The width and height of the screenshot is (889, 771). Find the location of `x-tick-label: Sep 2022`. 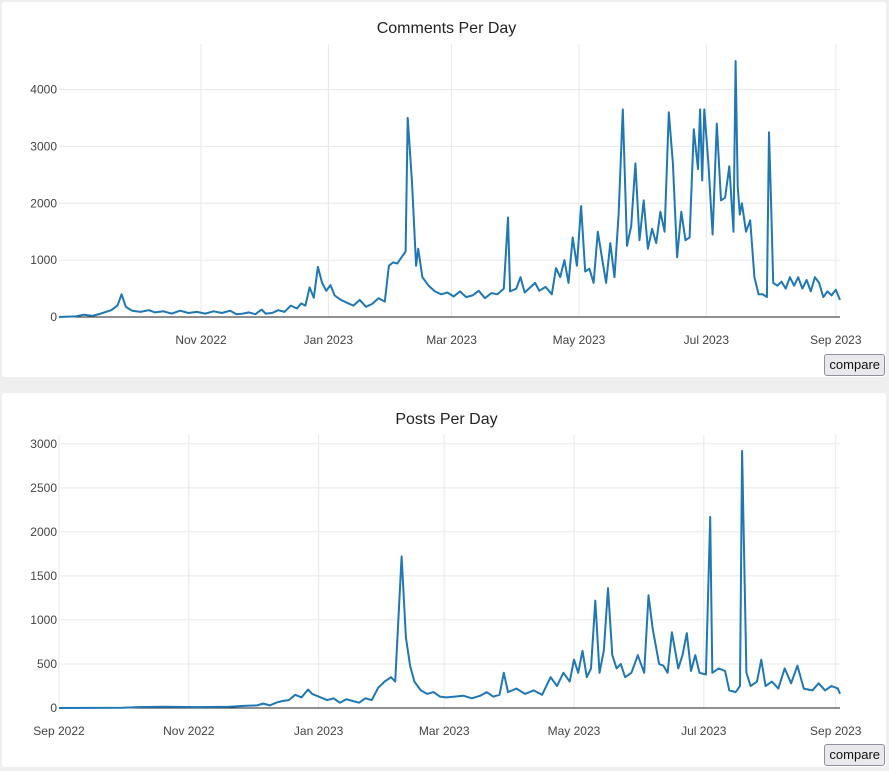

x-tick-label: Sep 2022 is located at coordinates (59, 731).